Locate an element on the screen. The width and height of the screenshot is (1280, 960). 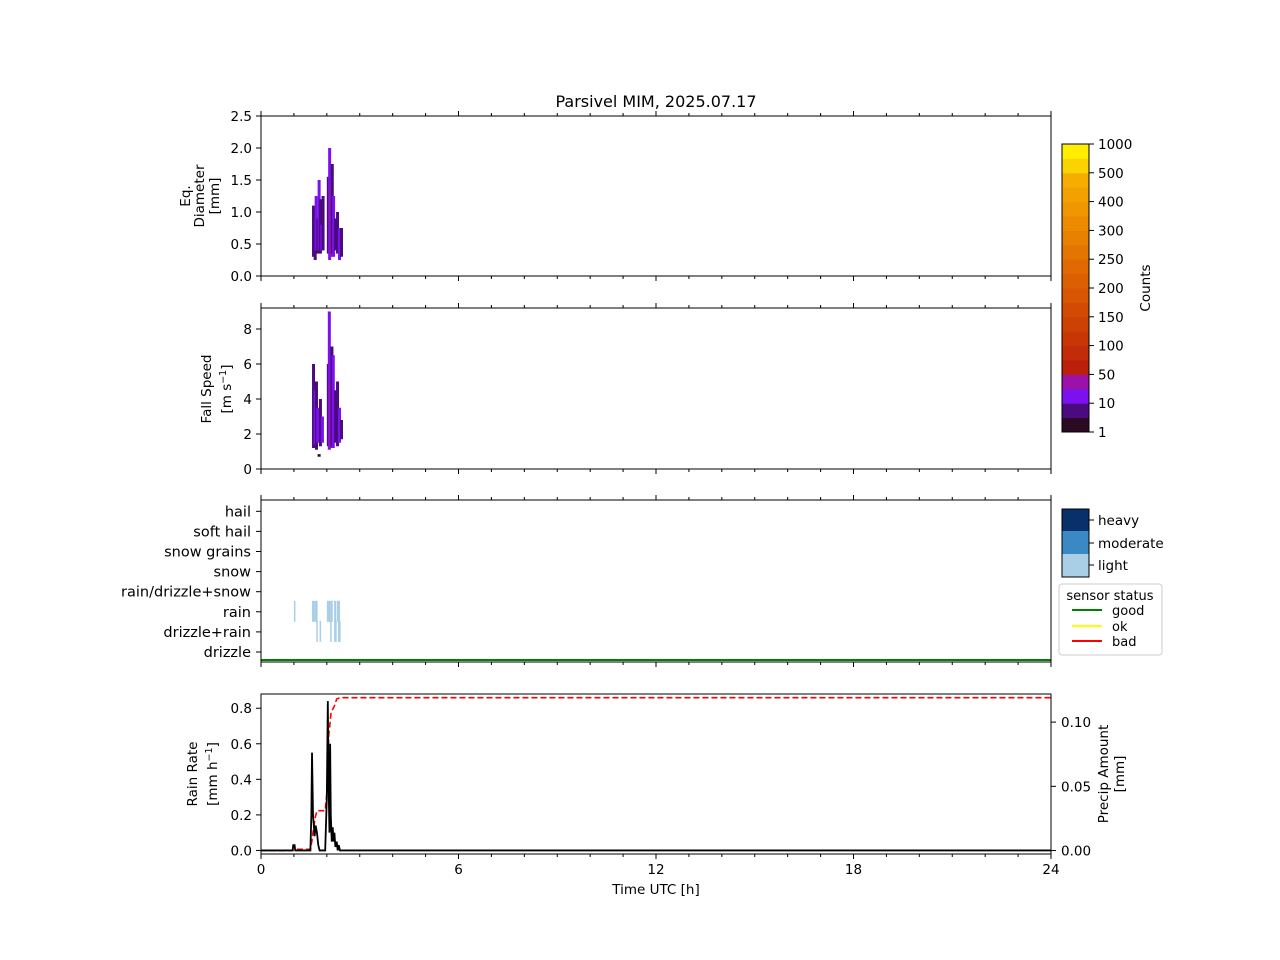
rain-rate-x-ticks: 0 6 12 18 24 is located at coordinates (658, 866).